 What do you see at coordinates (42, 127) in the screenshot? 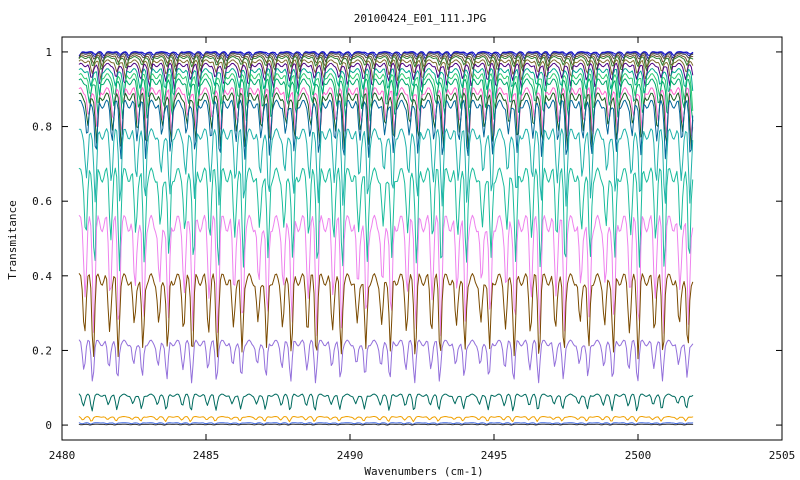
I see `y-tick-label: 0.8` at bounding box center [42, 127].